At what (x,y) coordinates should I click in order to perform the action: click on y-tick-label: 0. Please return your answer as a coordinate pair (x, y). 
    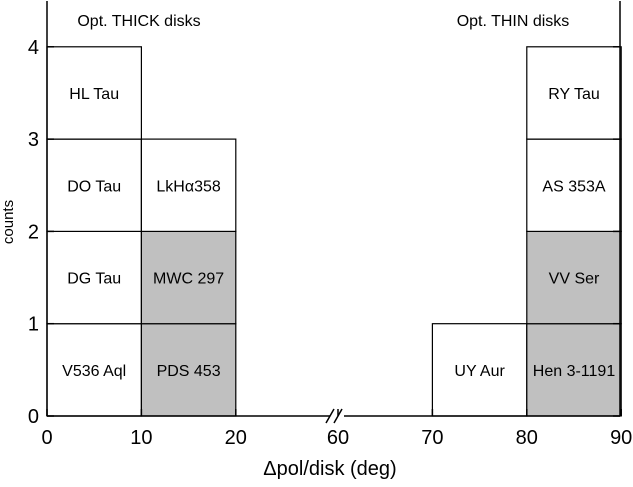
    Looking at the image, I should click on (33, 417).